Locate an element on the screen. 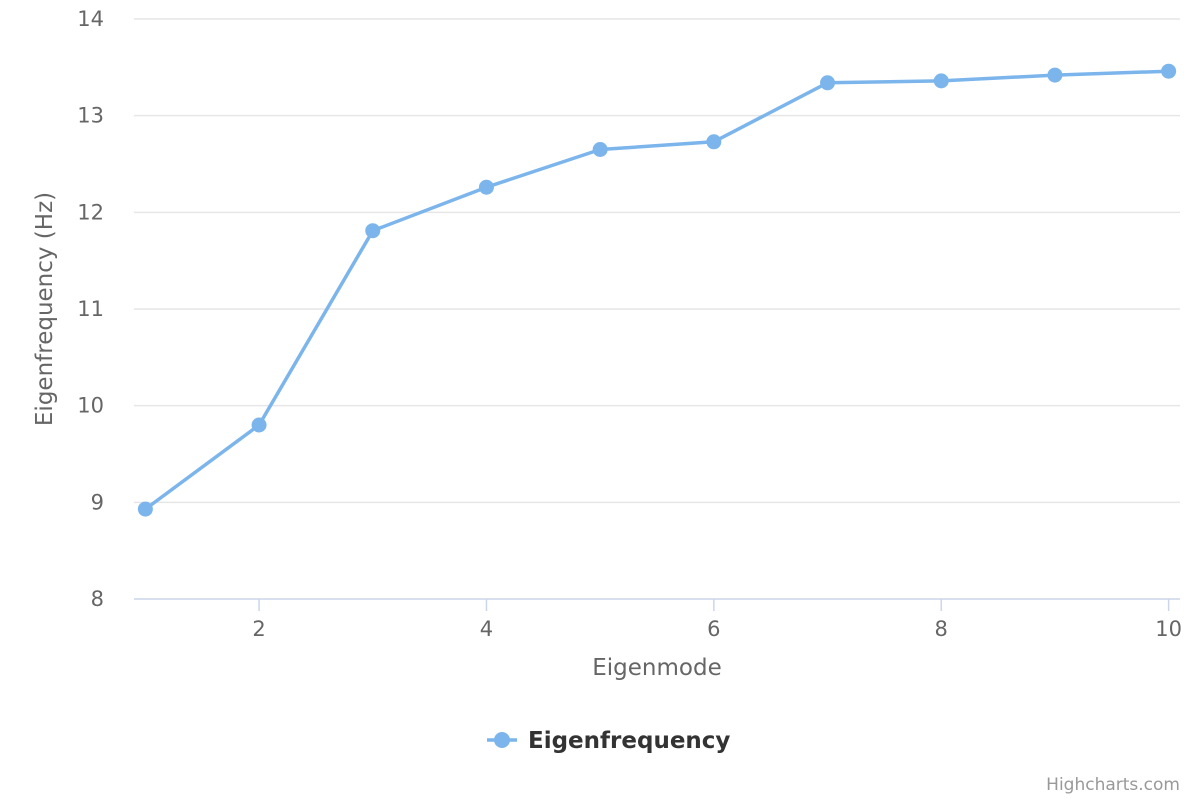 The width and height of the screenshot is (1200, 800). y-tick-label-13: 13 is located at coordinates (90, 116).